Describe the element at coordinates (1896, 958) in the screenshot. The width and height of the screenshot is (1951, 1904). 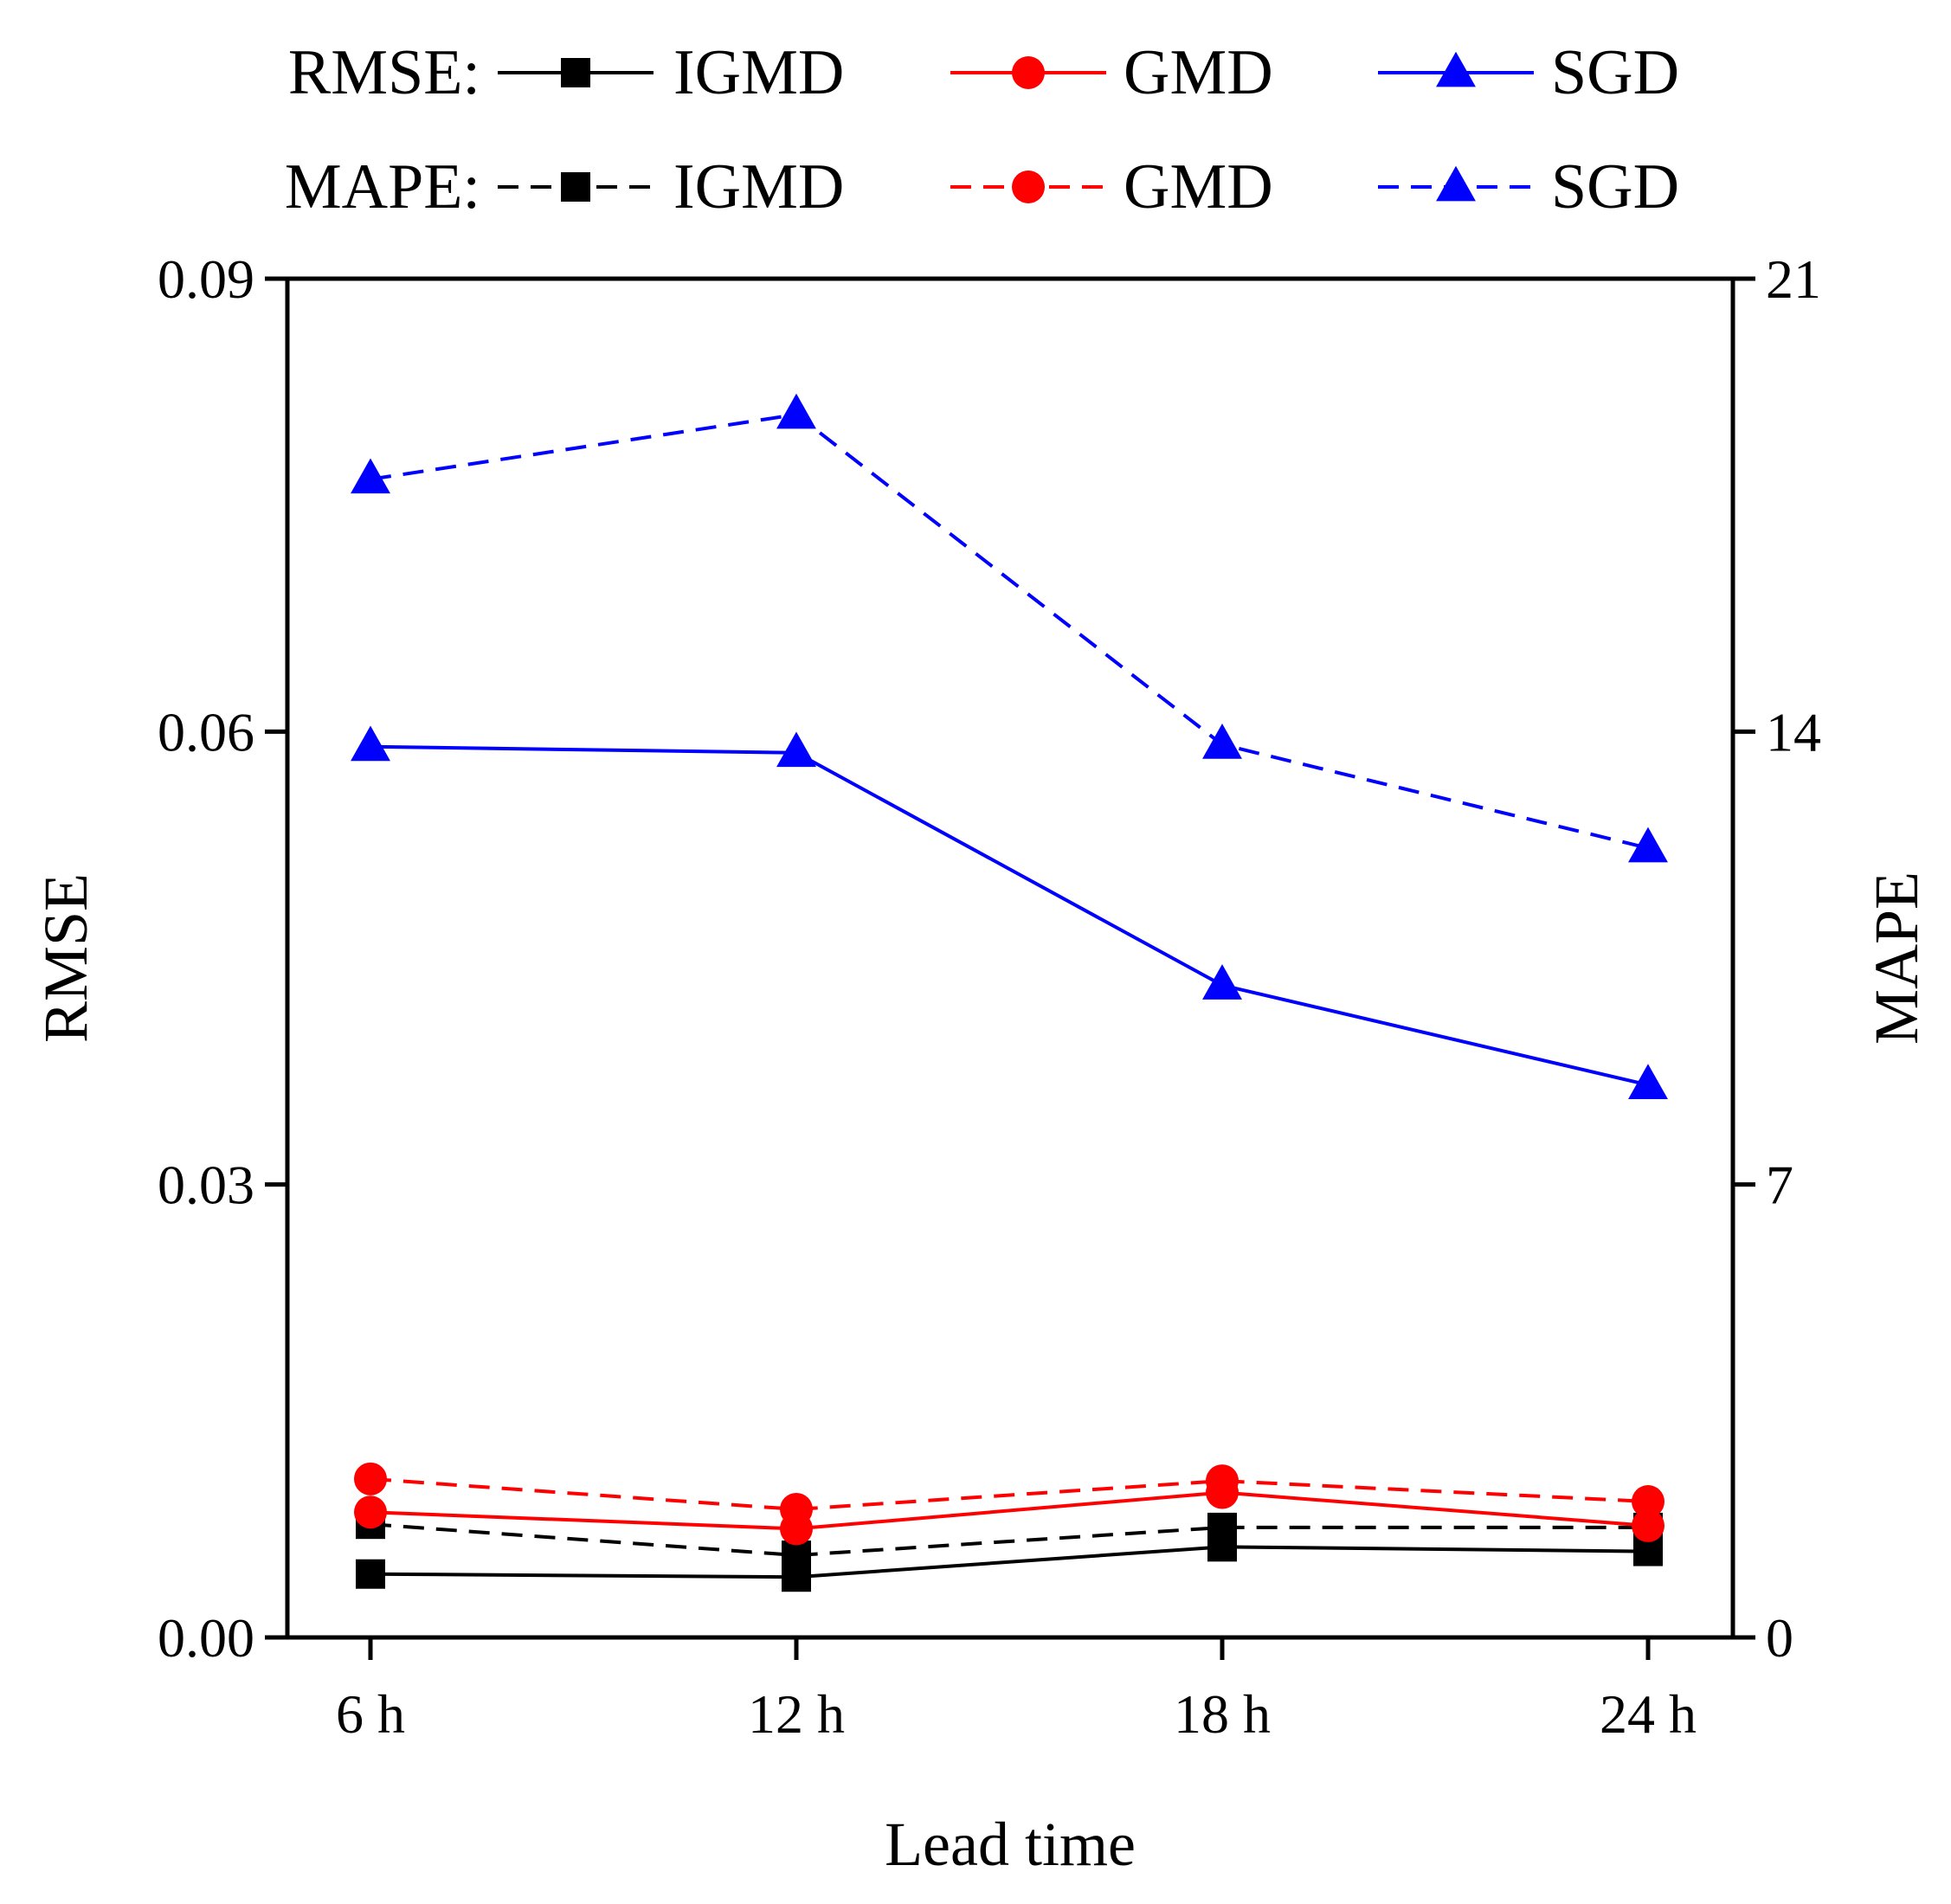
I see `y-axis-title-right: MAPE` at that location.